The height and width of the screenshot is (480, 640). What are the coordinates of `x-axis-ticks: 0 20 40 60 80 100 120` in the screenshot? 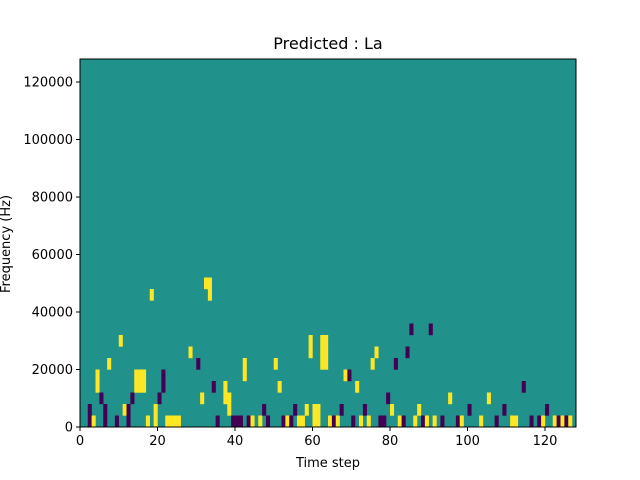 It's located at (317, 438).